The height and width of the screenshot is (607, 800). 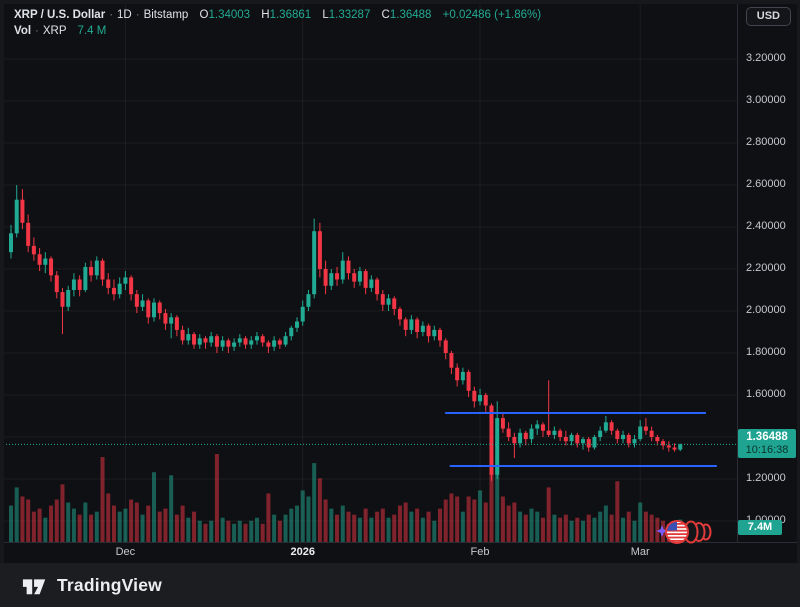 What do you see at coordinates (400, 542) in the screenshot?
I see `time-axis-separator` at bounding box center [400, 542].